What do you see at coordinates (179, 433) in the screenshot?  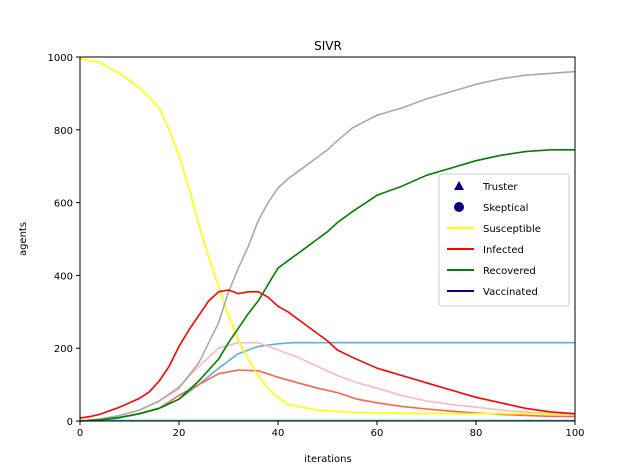 I see `x-tick-label: 20` at bounding box center [179, 433].